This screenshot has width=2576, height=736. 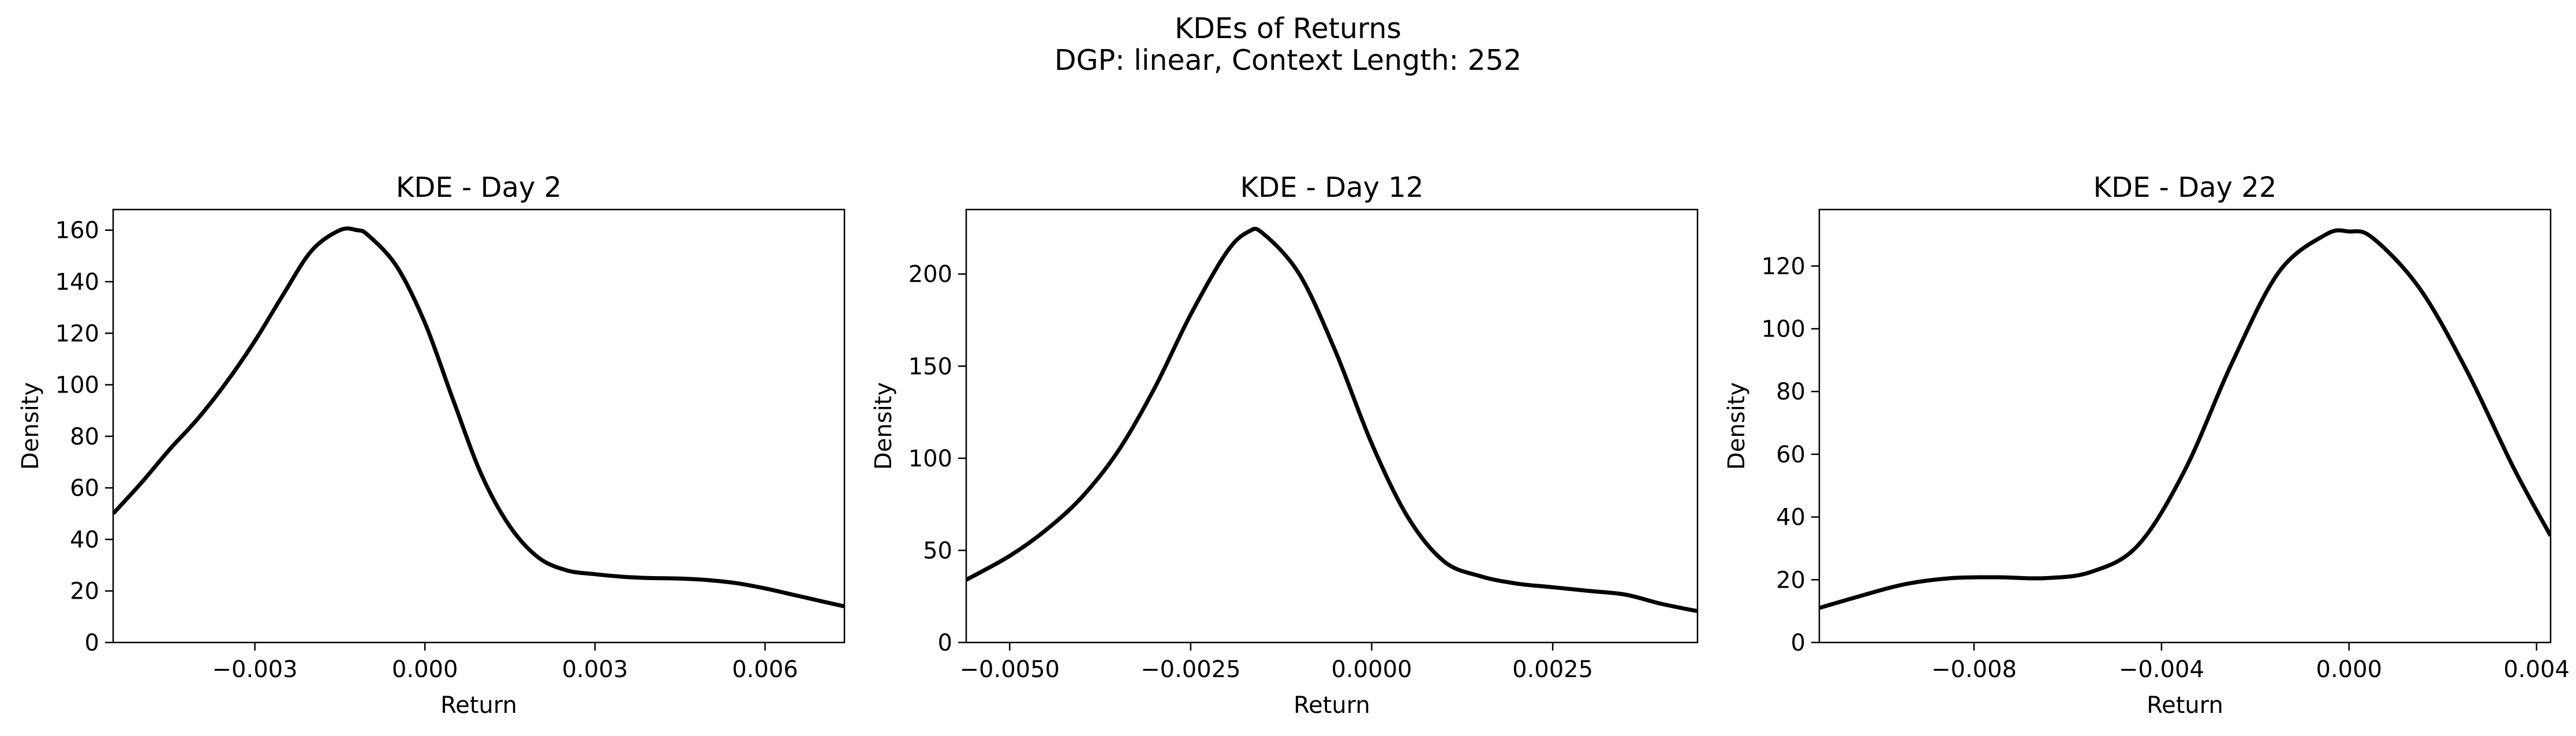 I want to click on x-tick-label: −0.004, so click(x=2161, y=669).